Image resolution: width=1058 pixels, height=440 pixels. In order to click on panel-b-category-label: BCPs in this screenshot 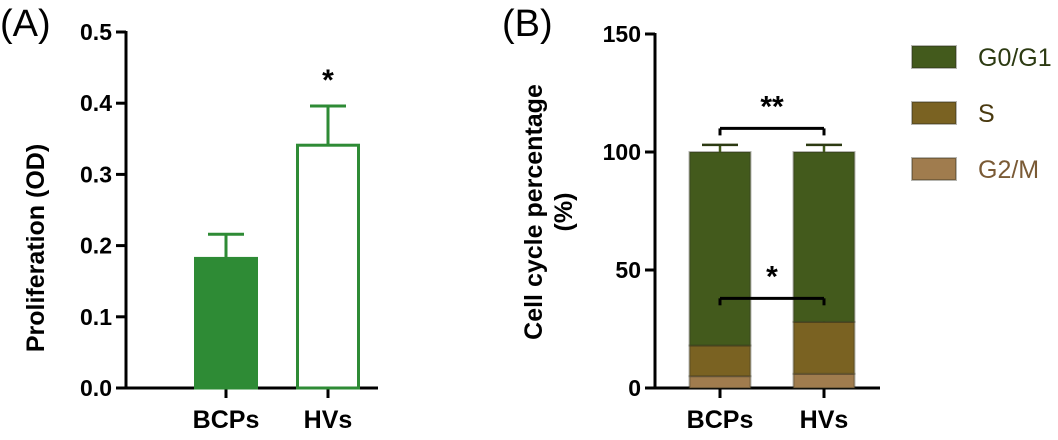, I will do `click(720, 420)`.